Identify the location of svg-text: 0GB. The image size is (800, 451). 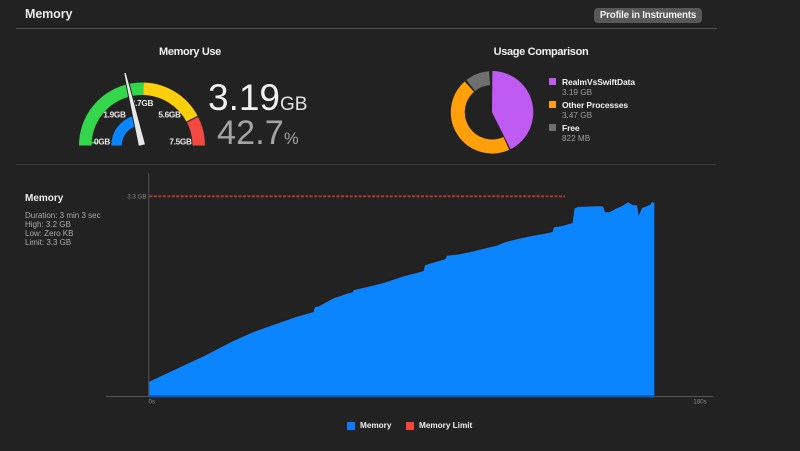
(102, 142).